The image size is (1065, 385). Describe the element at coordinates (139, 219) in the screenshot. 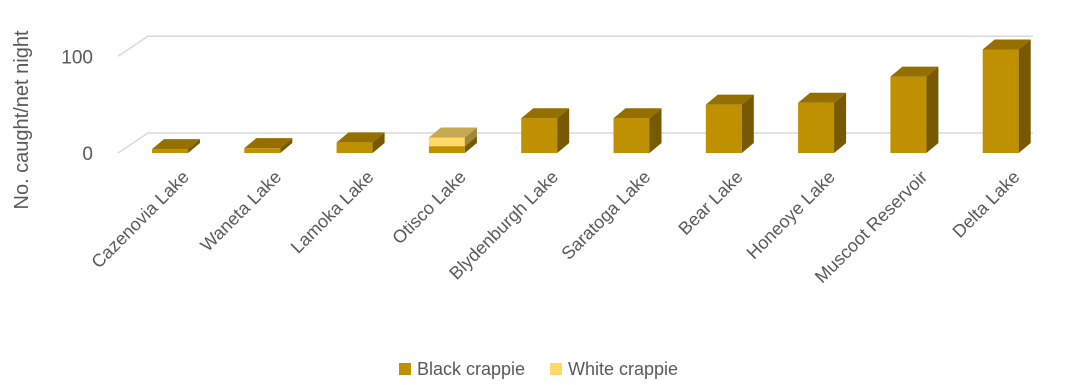

I see `x-tick-label: Cazenovia Lake` at that location.